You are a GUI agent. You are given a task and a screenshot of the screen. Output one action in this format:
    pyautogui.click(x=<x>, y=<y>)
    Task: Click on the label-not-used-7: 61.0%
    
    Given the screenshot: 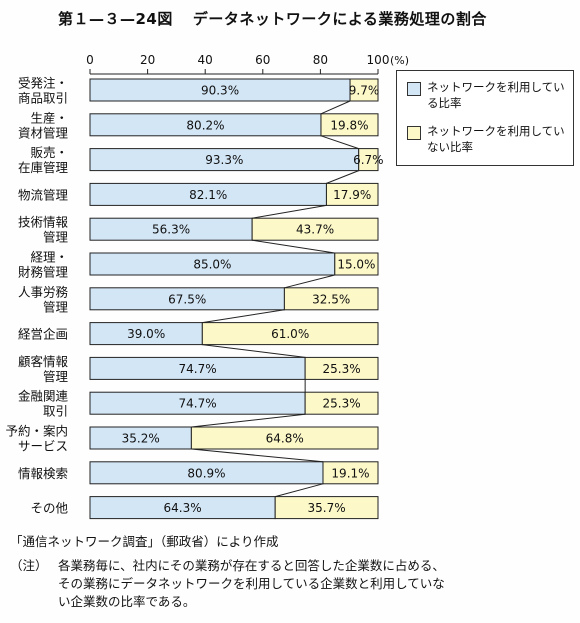 What is the action you would take?
    pyautogui.click(x=290, y=334)
    